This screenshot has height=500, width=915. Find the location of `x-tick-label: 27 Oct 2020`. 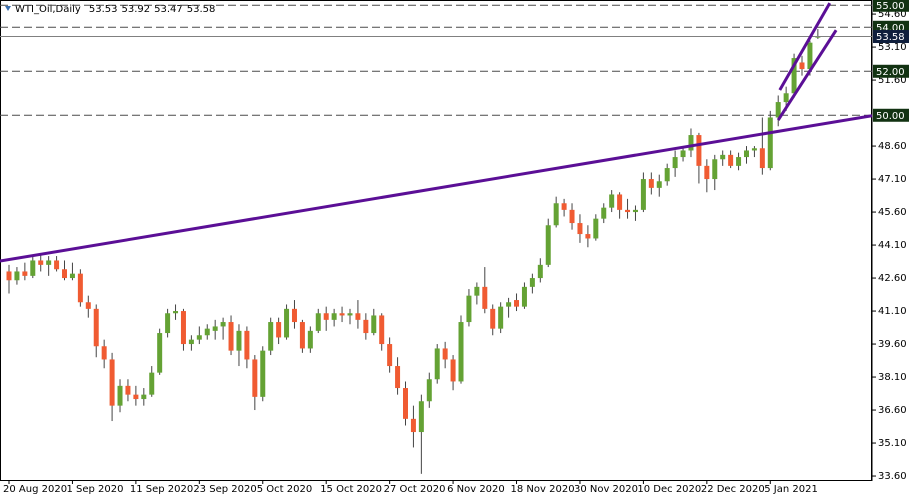

x-tick-label: 27 Oct 2020 is located at coordinates (415, 489).